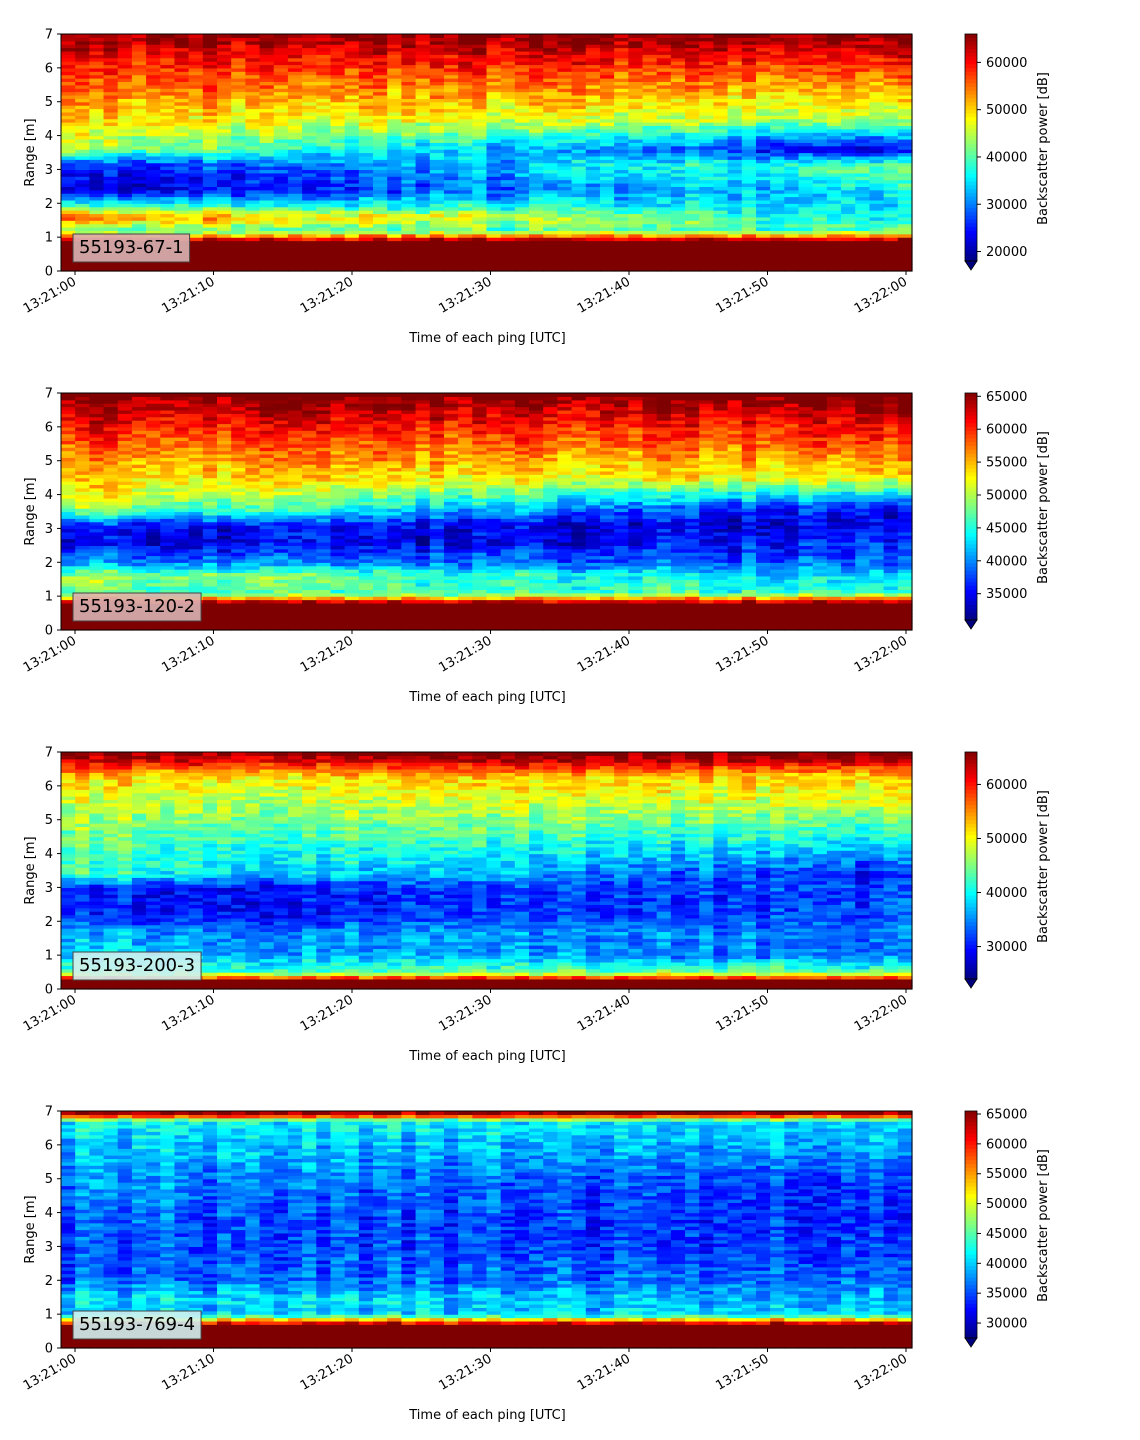 The width and height of the screenshot is (1140, 1440). What do you see at coordinates (49, 204) in the screenshot?
I see `y-tick-label: 2` at bounding box center [49, 204].